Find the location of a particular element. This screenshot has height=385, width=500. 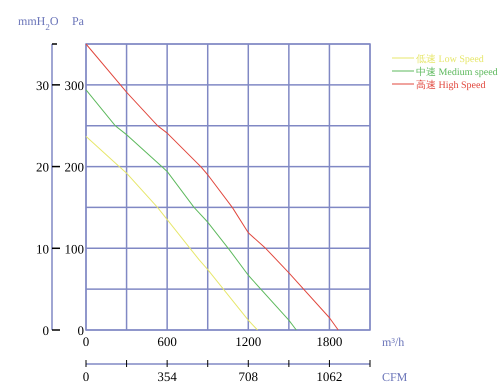

y-tick-label: 300 is located at coordinates (74, 85).